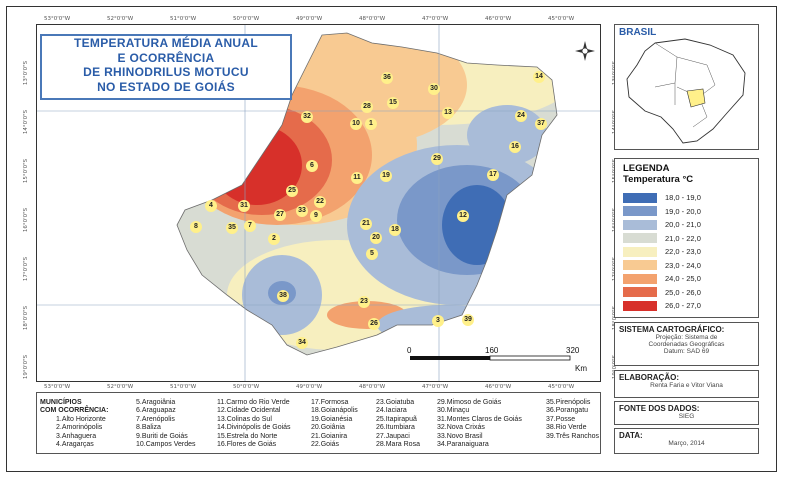 The height and width of the screenshot is (481, 785). I want to click on title-line-4: NO ESTADO DE GOIÁS, so click(166, 86).